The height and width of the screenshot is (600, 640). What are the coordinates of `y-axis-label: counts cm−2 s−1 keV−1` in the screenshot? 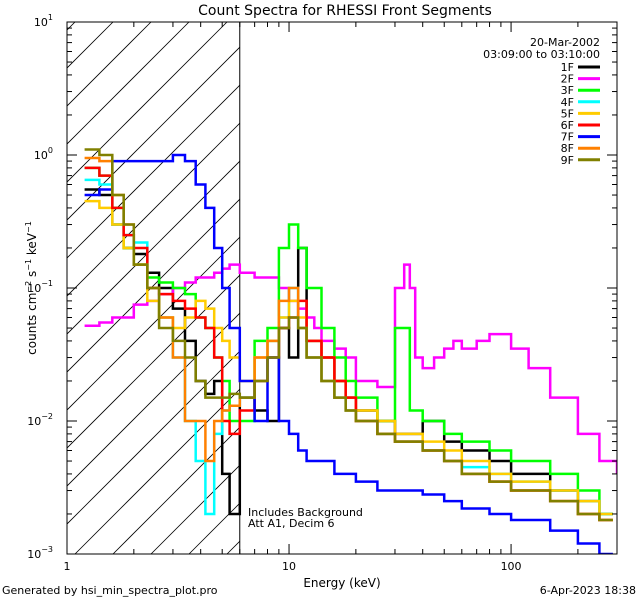 It's located at (31, 288).